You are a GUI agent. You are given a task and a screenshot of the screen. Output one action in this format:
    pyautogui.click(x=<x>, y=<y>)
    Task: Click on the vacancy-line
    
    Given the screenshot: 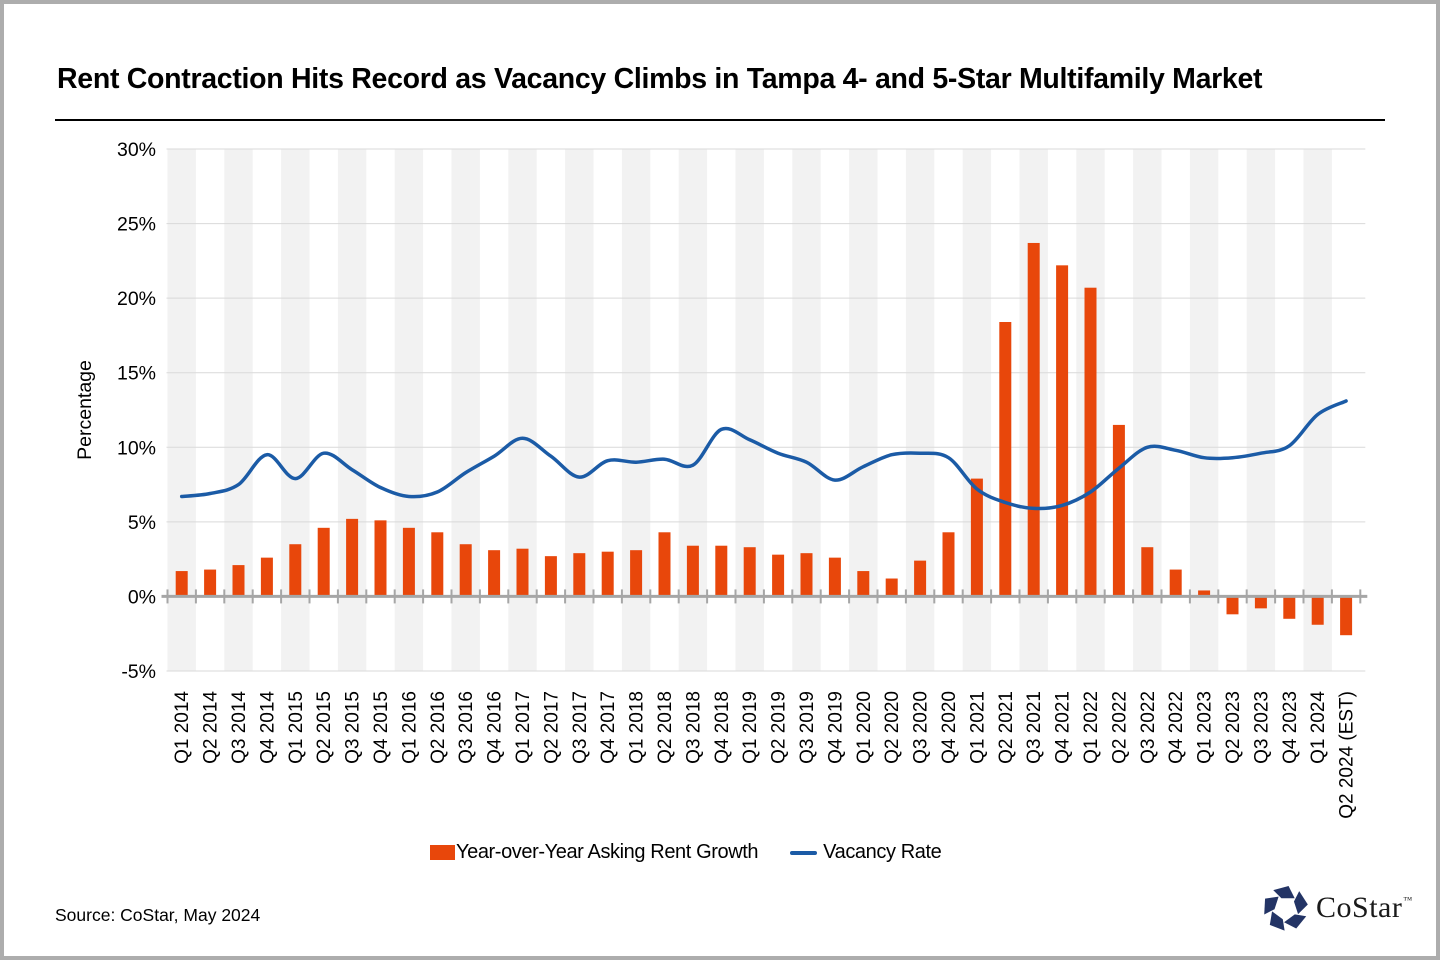 What is the action you would take?
    pyautogui.click(x=763, y=455)
    